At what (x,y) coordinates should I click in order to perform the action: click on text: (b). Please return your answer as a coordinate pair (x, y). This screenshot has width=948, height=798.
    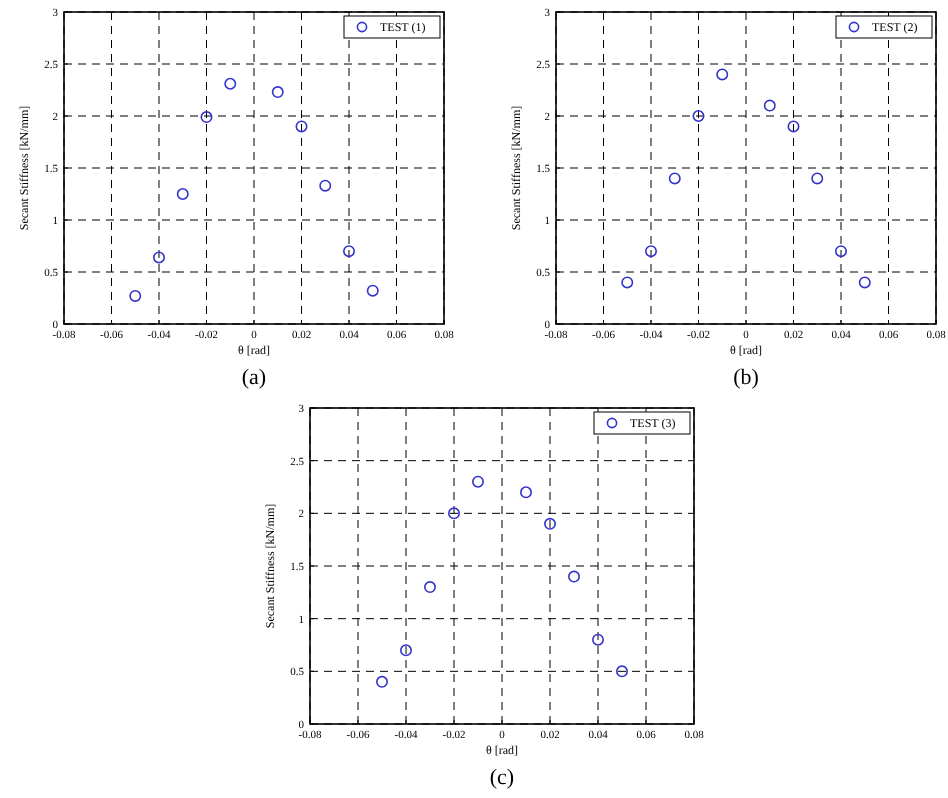
    Looking at the image, I should click on (746, 378).